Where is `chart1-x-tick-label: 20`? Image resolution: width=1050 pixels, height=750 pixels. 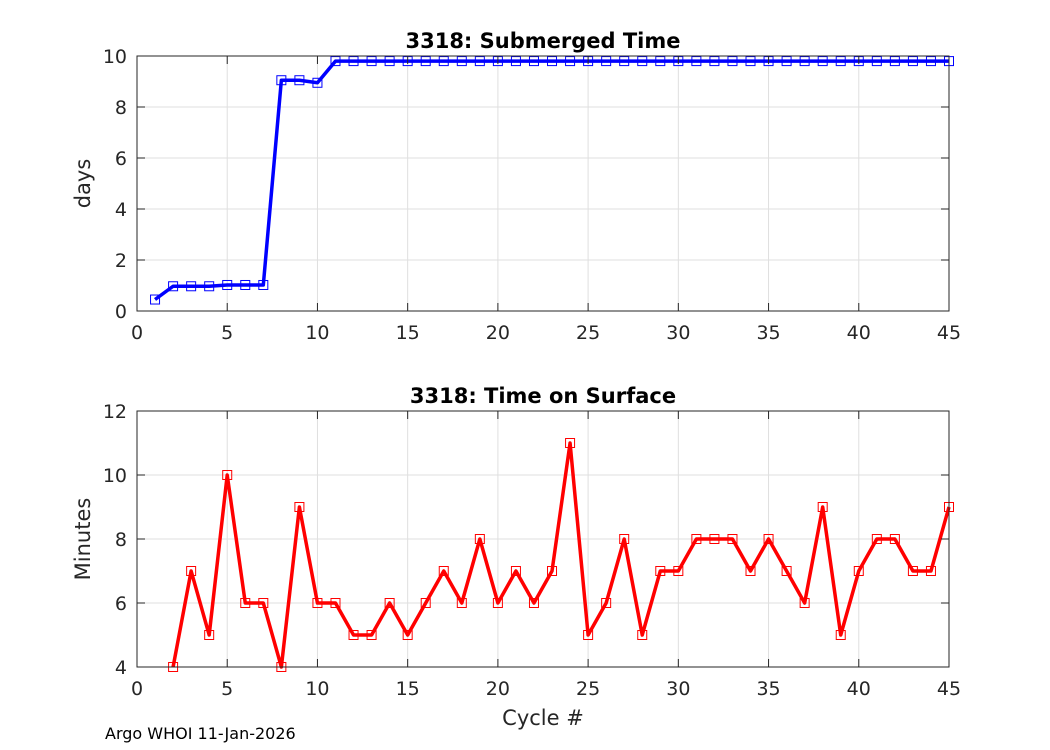 chart1-x-tick-label: 20 is located at coordinates (498, 333).